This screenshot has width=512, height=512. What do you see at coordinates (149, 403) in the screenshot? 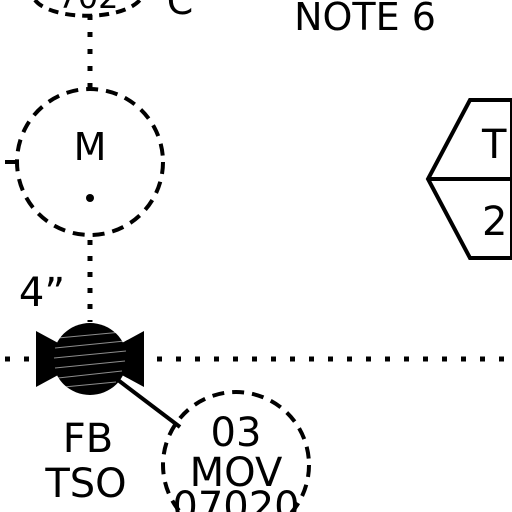
I see `leader-line` at bounding box center [149, 403].